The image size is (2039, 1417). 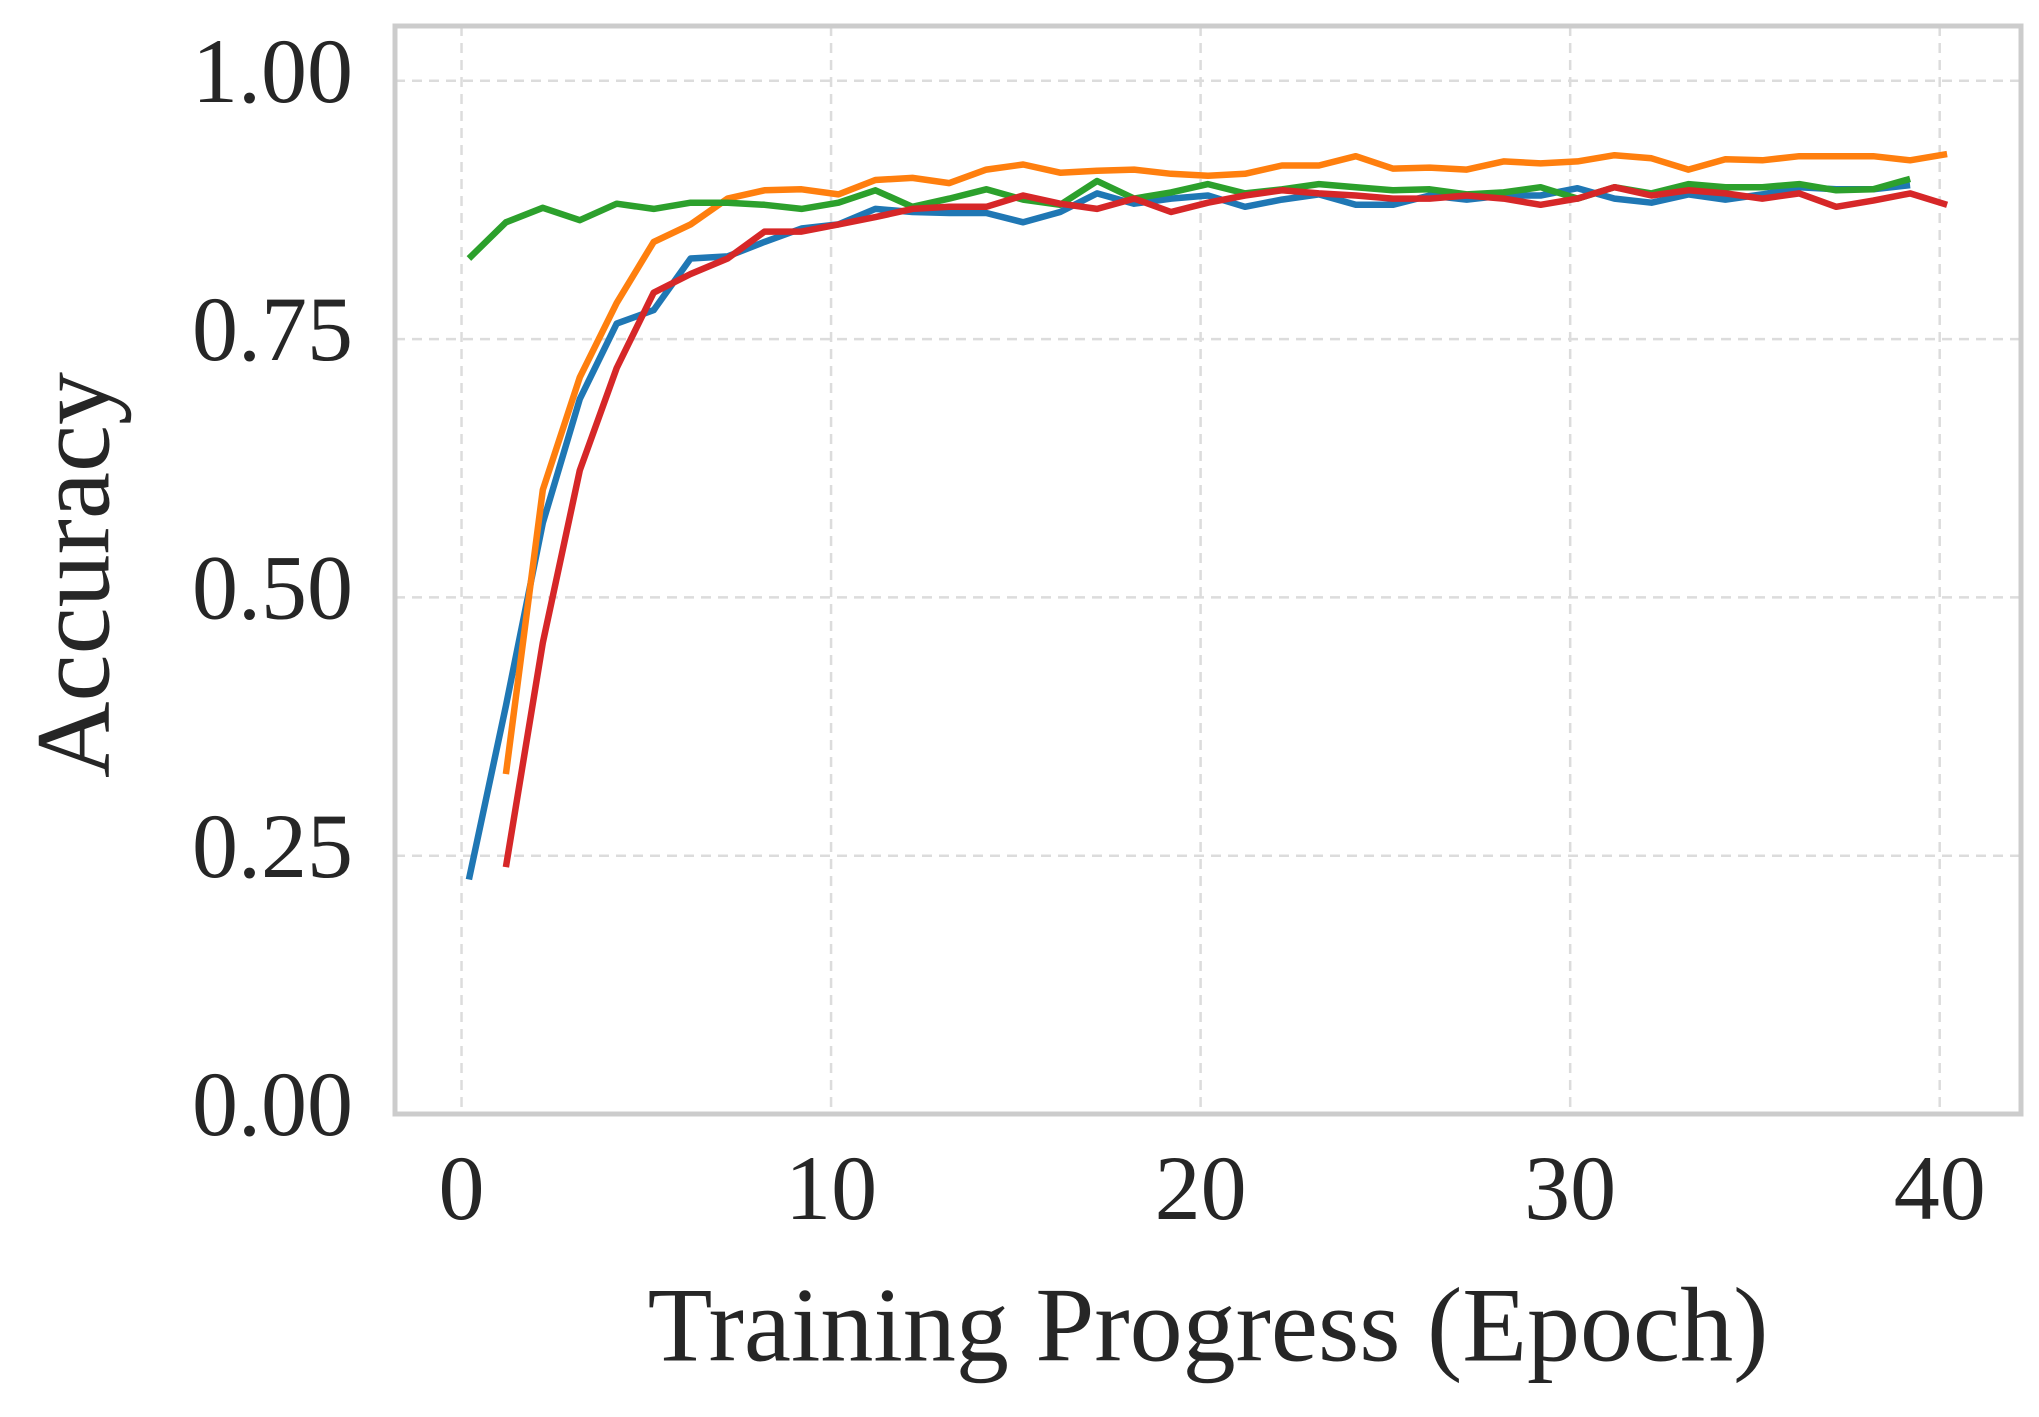 I want to click on x-tick-label: 20, so click(x=1201, y=1188).